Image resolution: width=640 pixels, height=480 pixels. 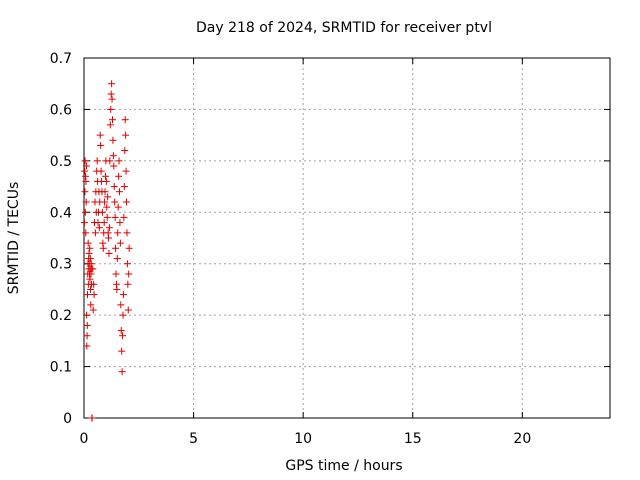 I want to click on x-tick-label: 20, so click(x=522, y=439).